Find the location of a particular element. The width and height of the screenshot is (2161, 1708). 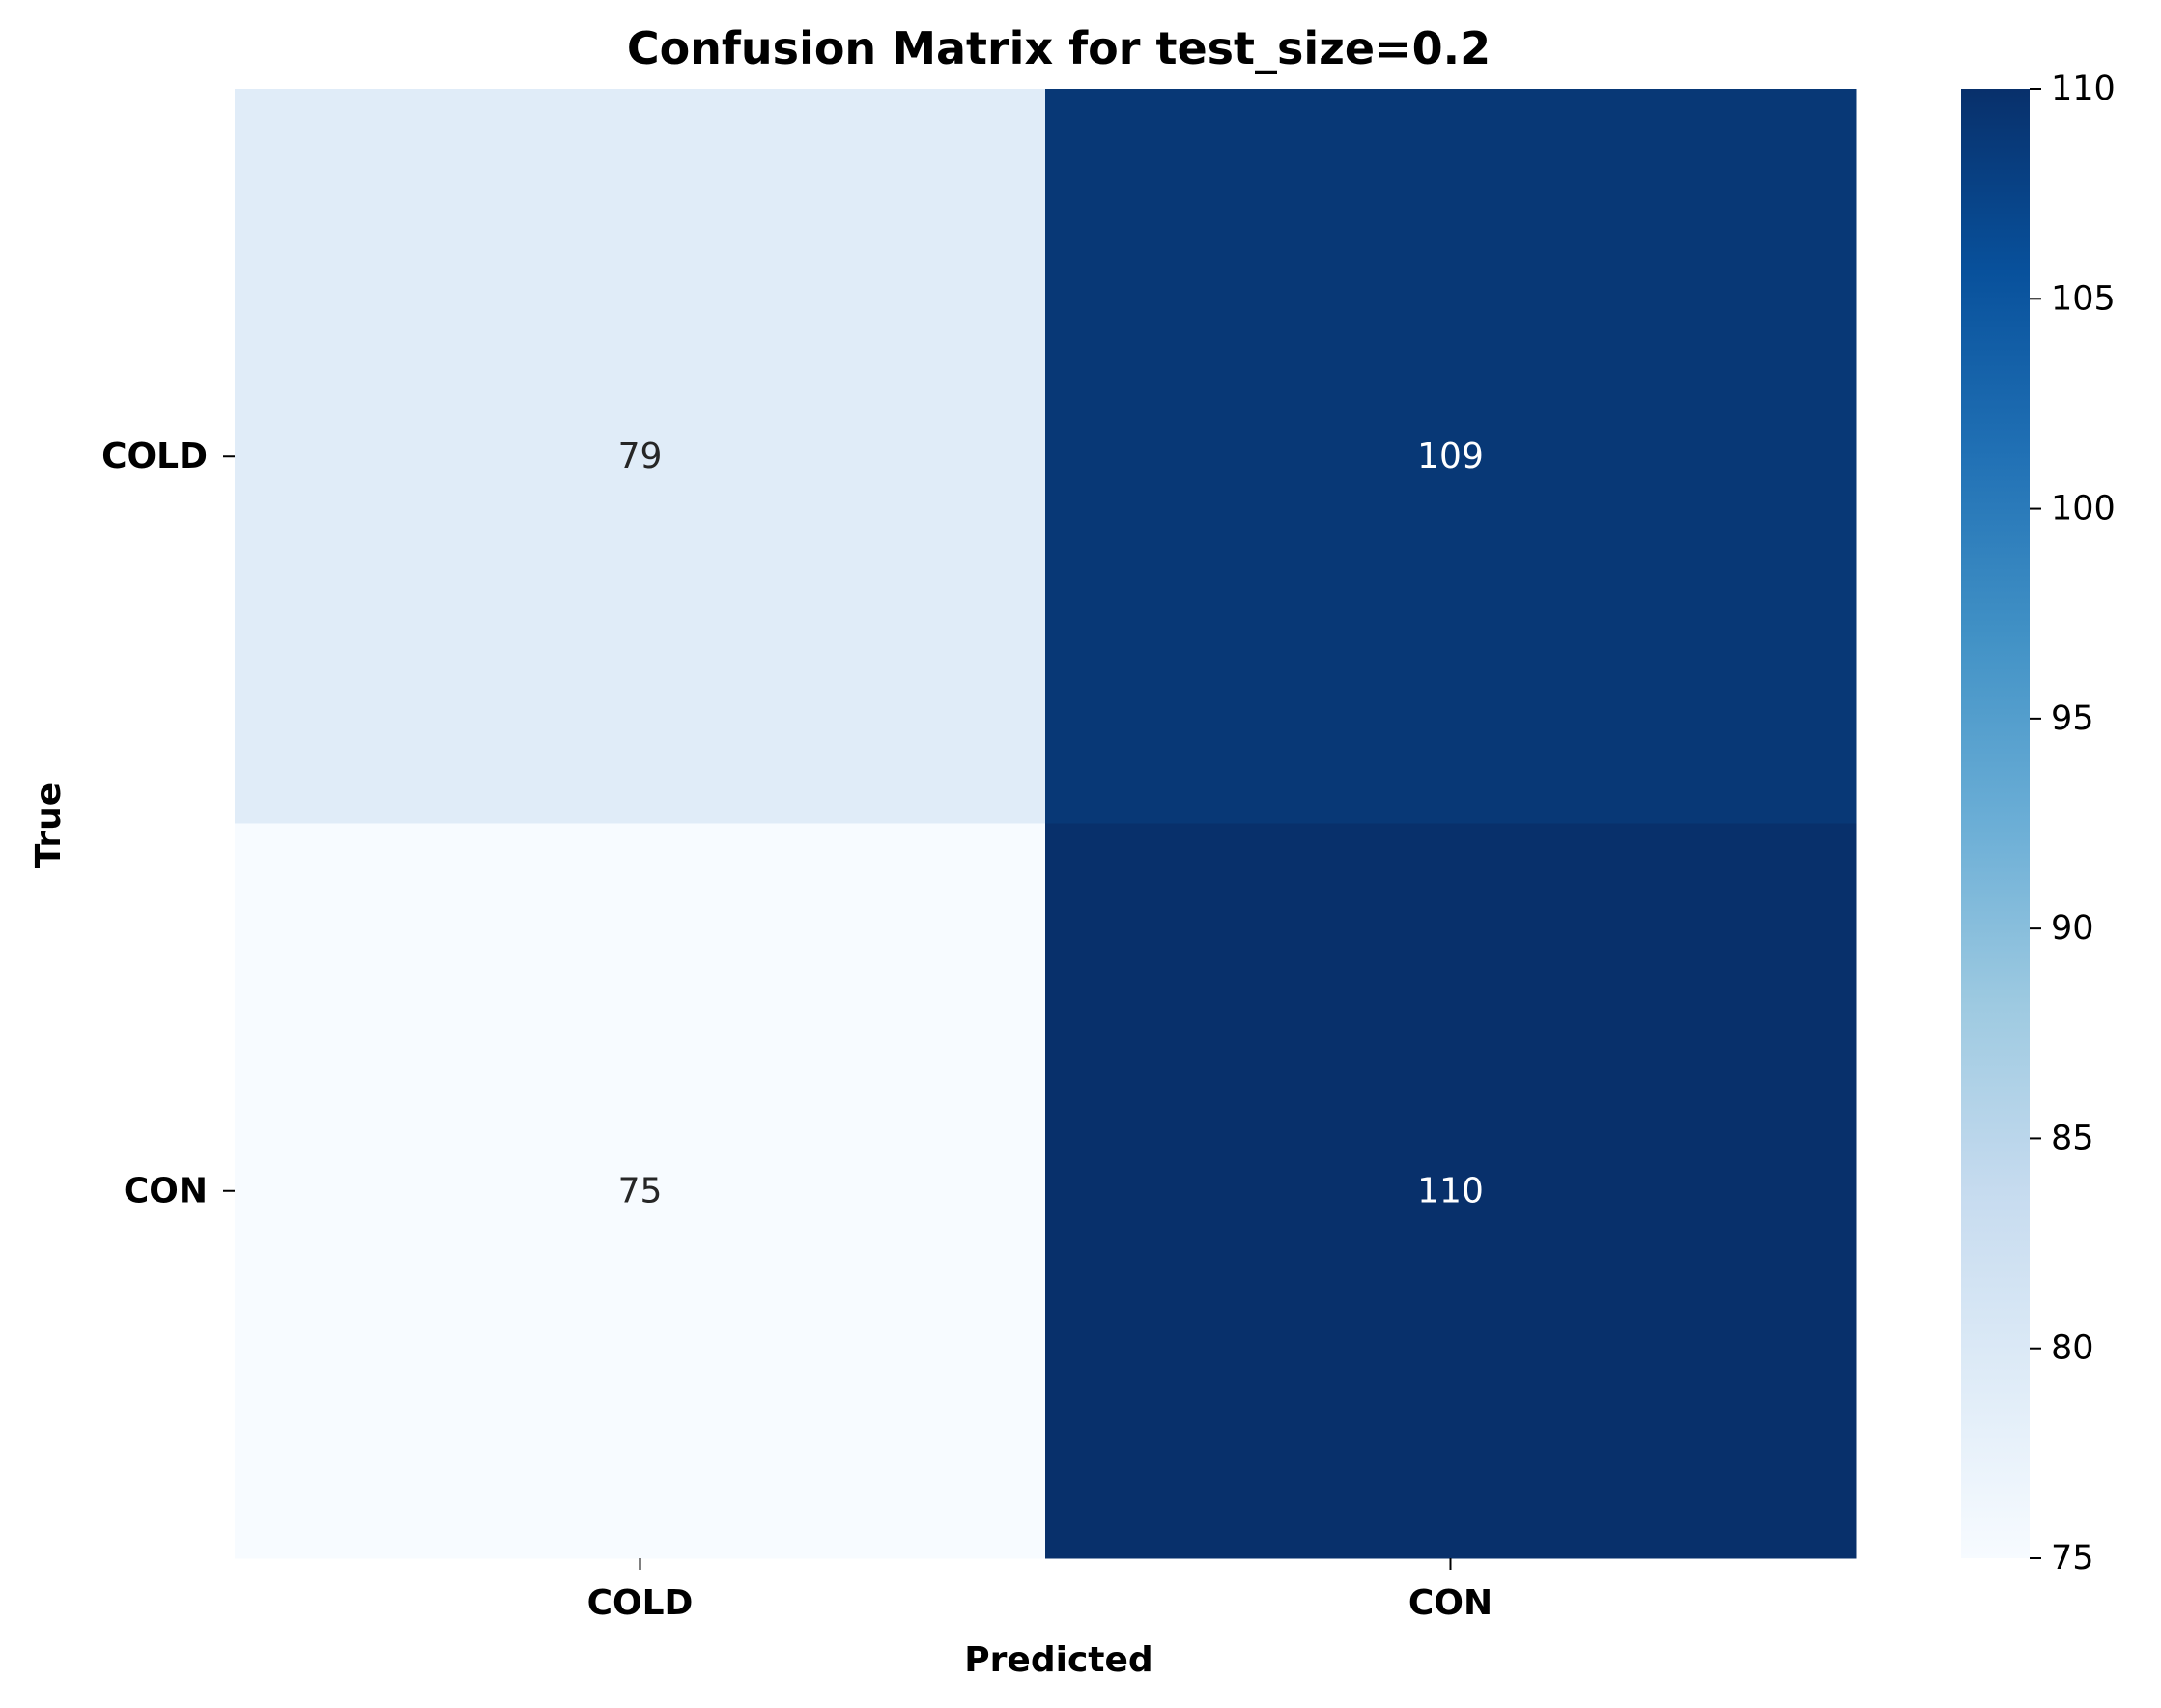

colorbar: 75 80 85 90 95 100 105 110 is located at coordinates (2038, 824).